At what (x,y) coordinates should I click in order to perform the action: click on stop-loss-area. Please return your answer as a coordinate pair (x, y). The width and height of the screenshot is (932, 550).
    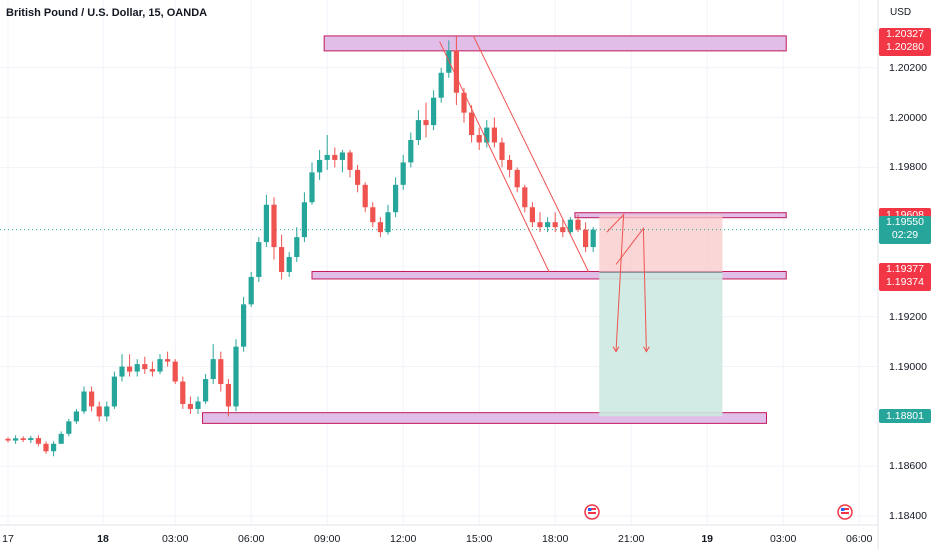
    Looking at the image, I should click on (661, 244).